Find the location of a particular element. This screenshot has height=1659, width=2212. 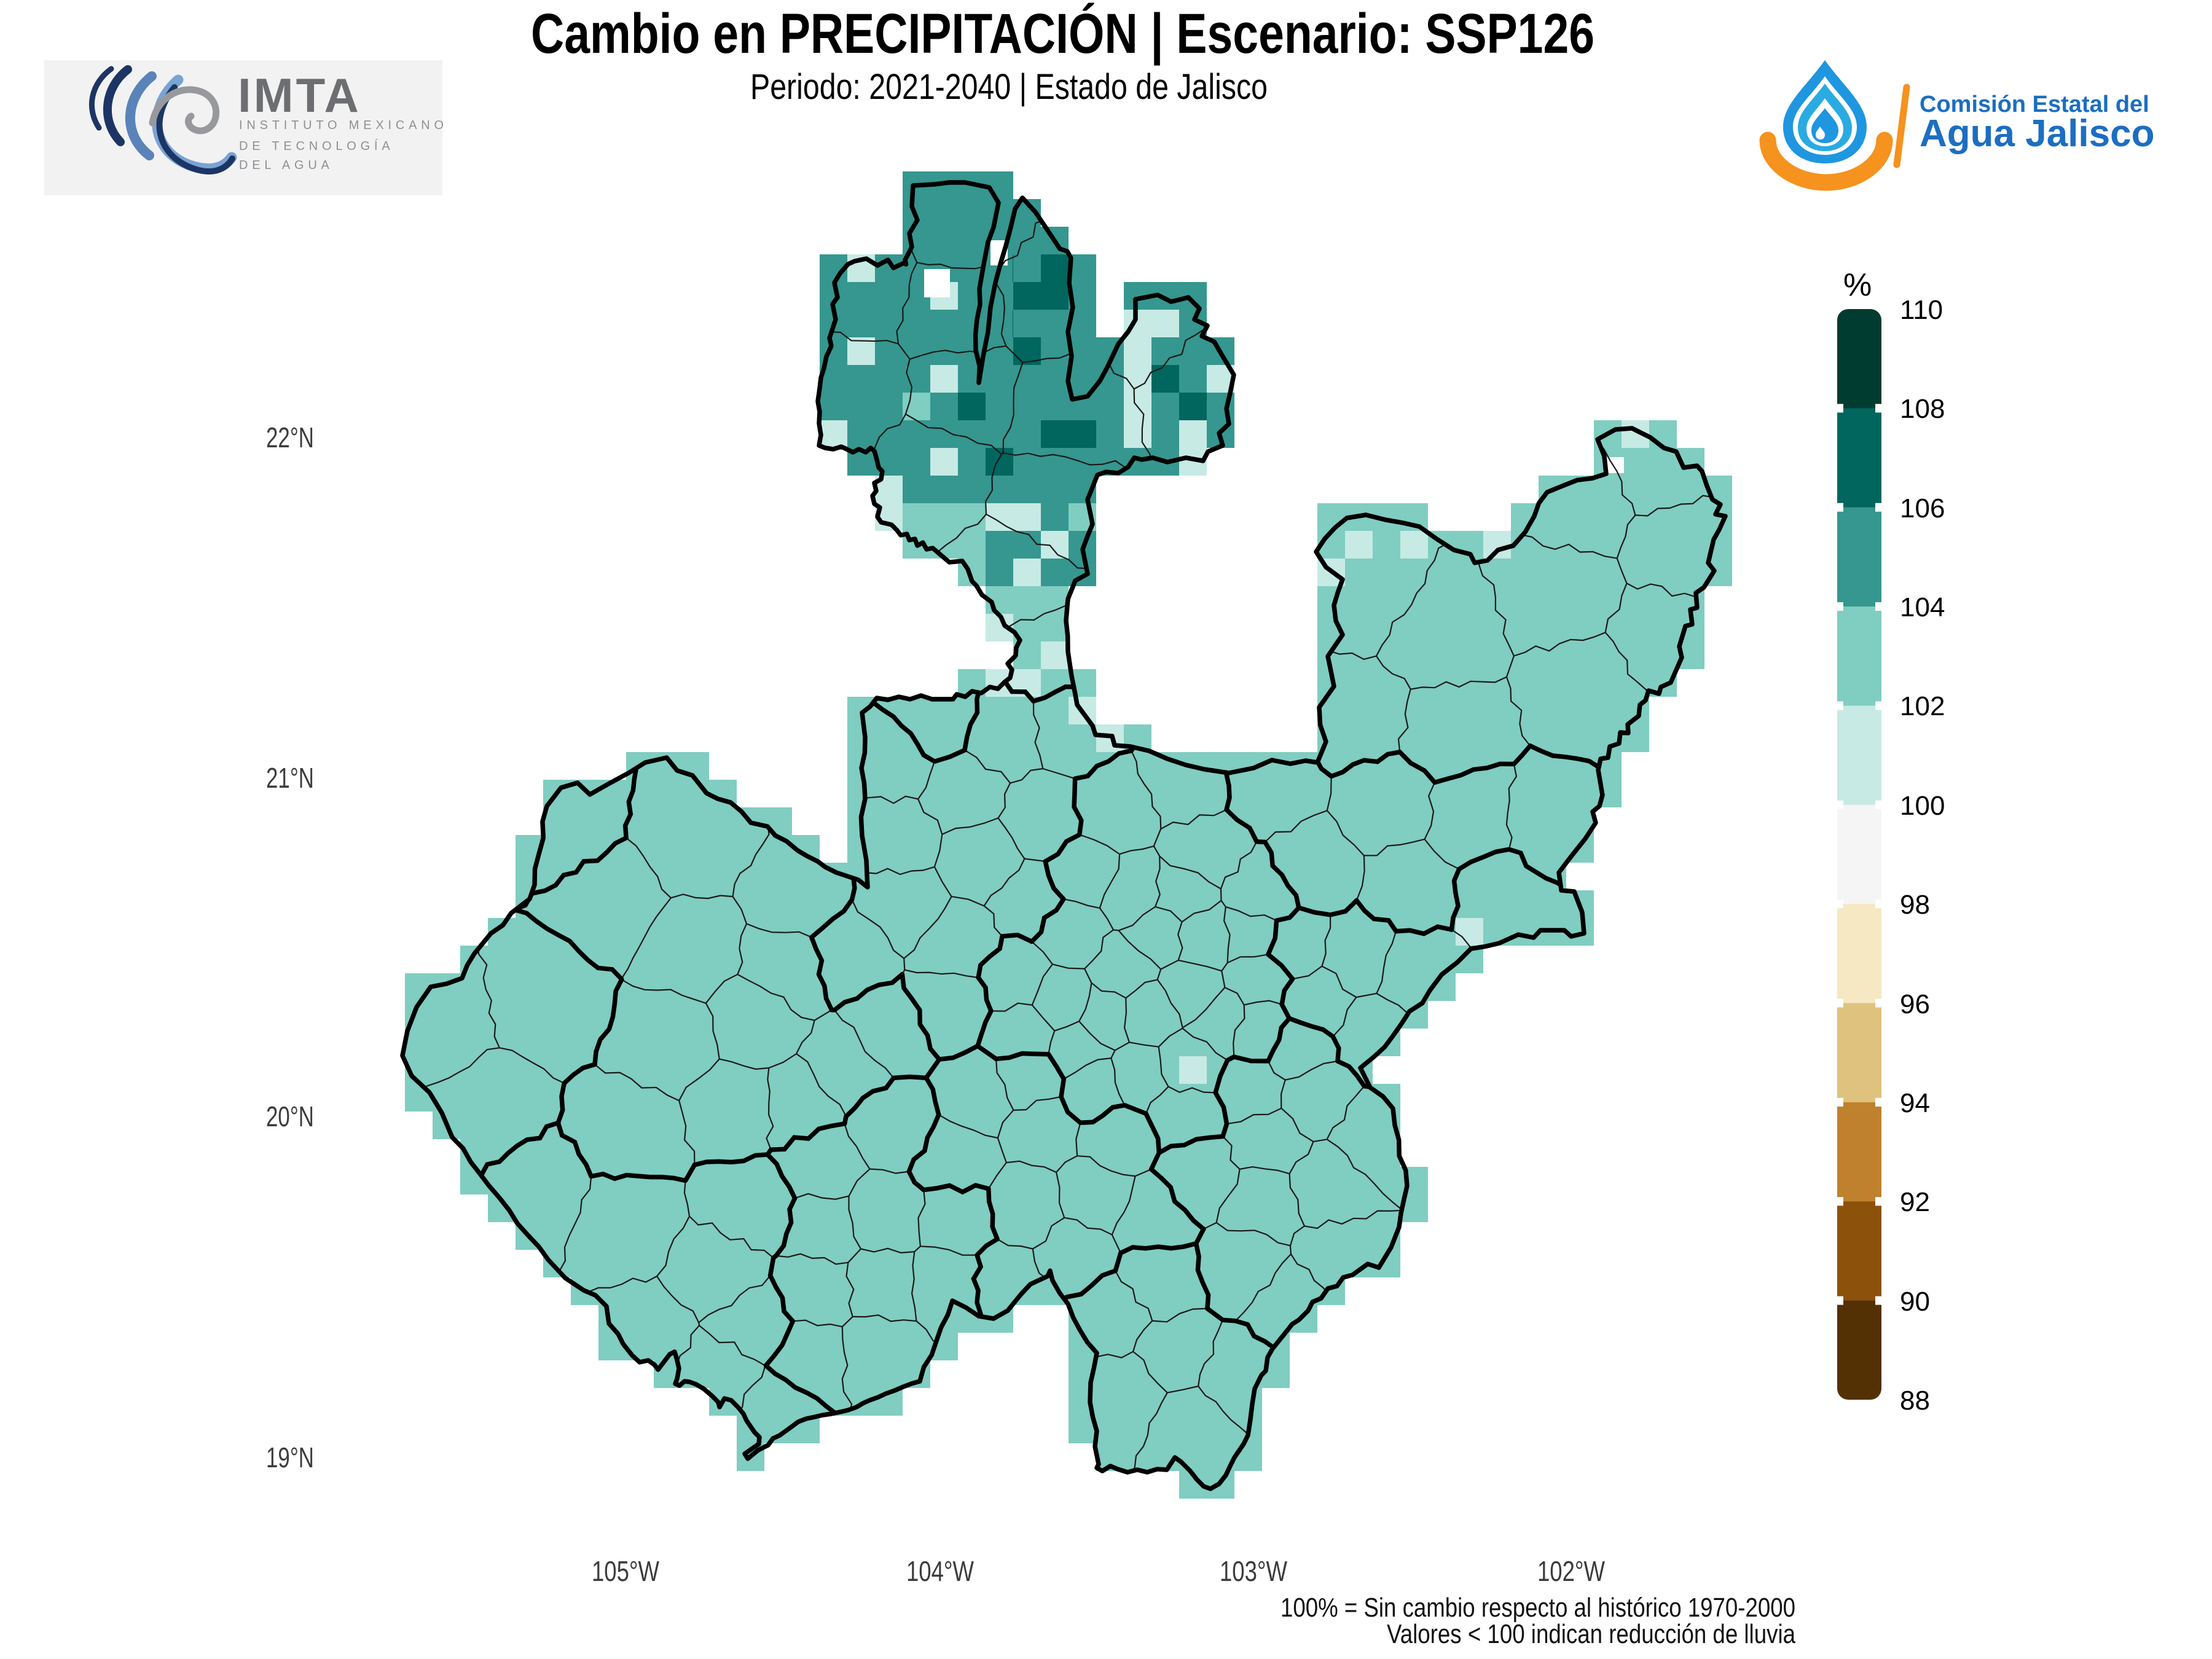

svg-text: 102 is located at coordinates (1922, 706).